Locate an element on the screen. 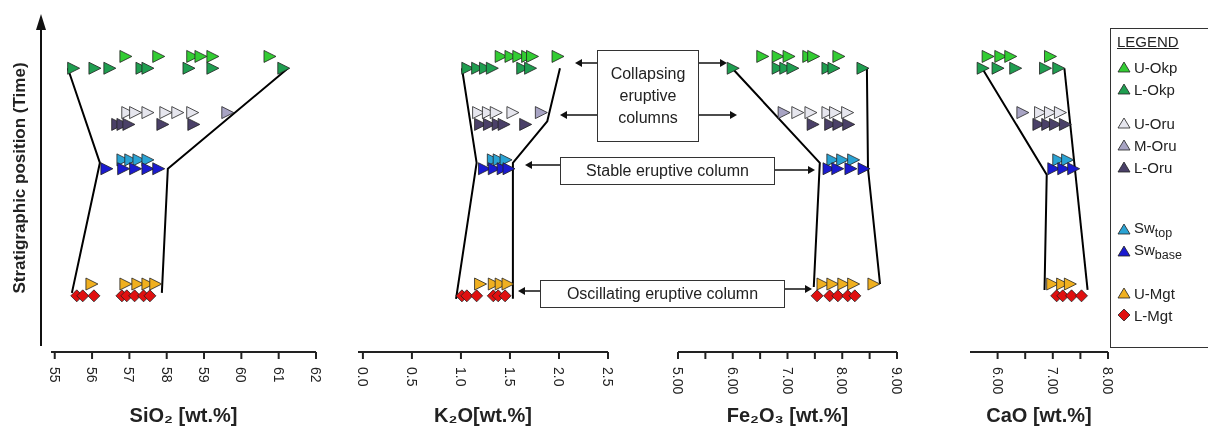 The image size is (1208, 446). callout-box: Stable eruptive column is located at coordinates (667, 171).